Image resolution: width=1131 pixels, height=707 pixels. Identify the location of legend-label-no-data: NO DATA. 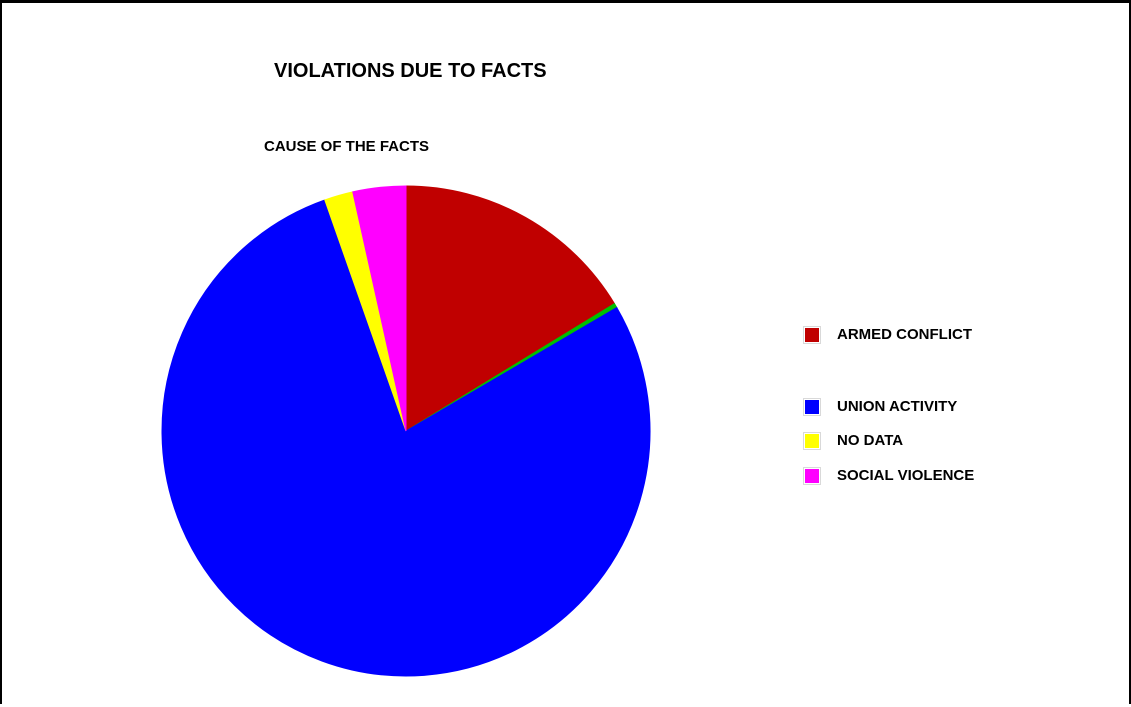
(870, 440).